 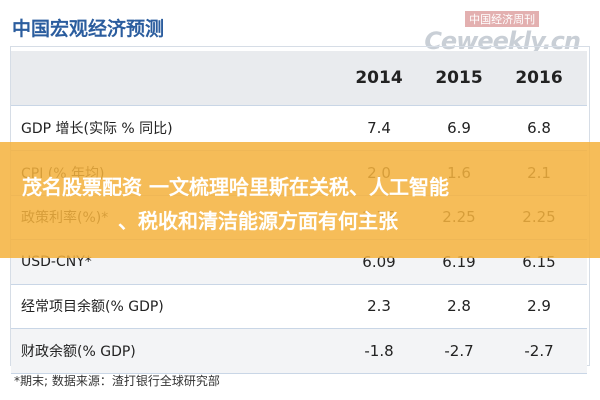 I want to click on title: 中国宏观经济预测, so click(x=88, y=29).